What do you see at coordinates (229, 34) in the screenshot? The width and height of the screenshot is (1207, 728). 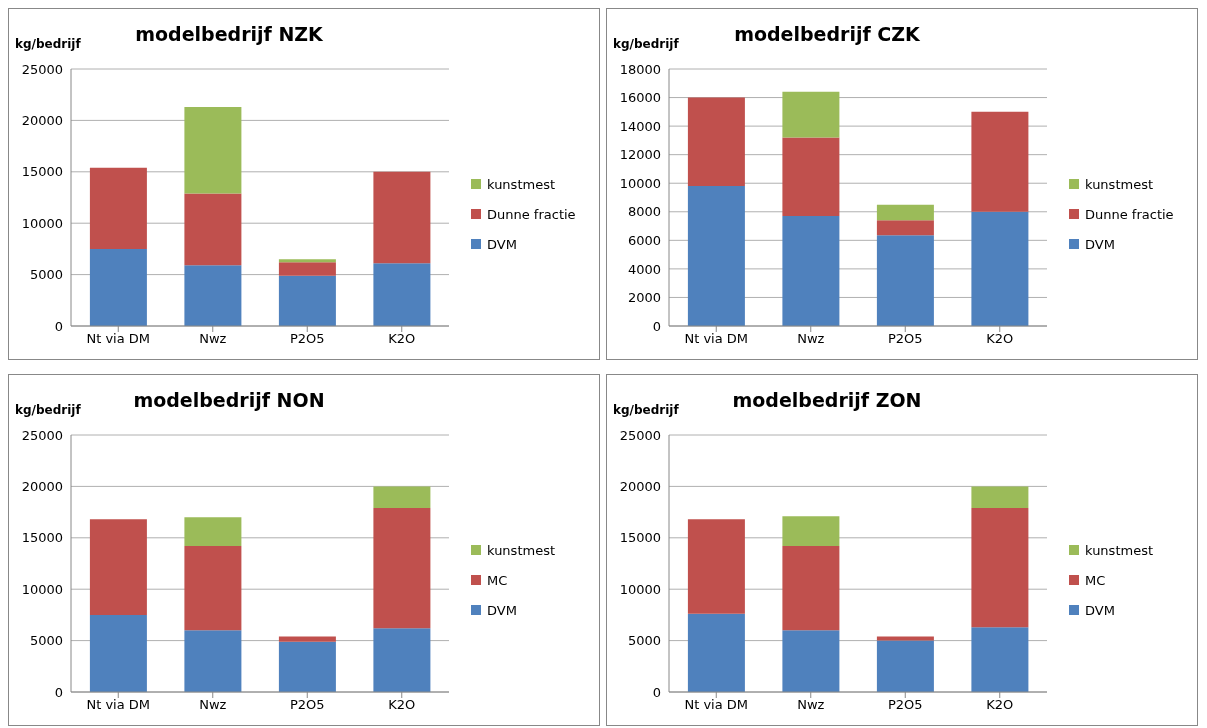 I see `chart-title: modelbedrijf NZK` at bounding box center [229, 34].